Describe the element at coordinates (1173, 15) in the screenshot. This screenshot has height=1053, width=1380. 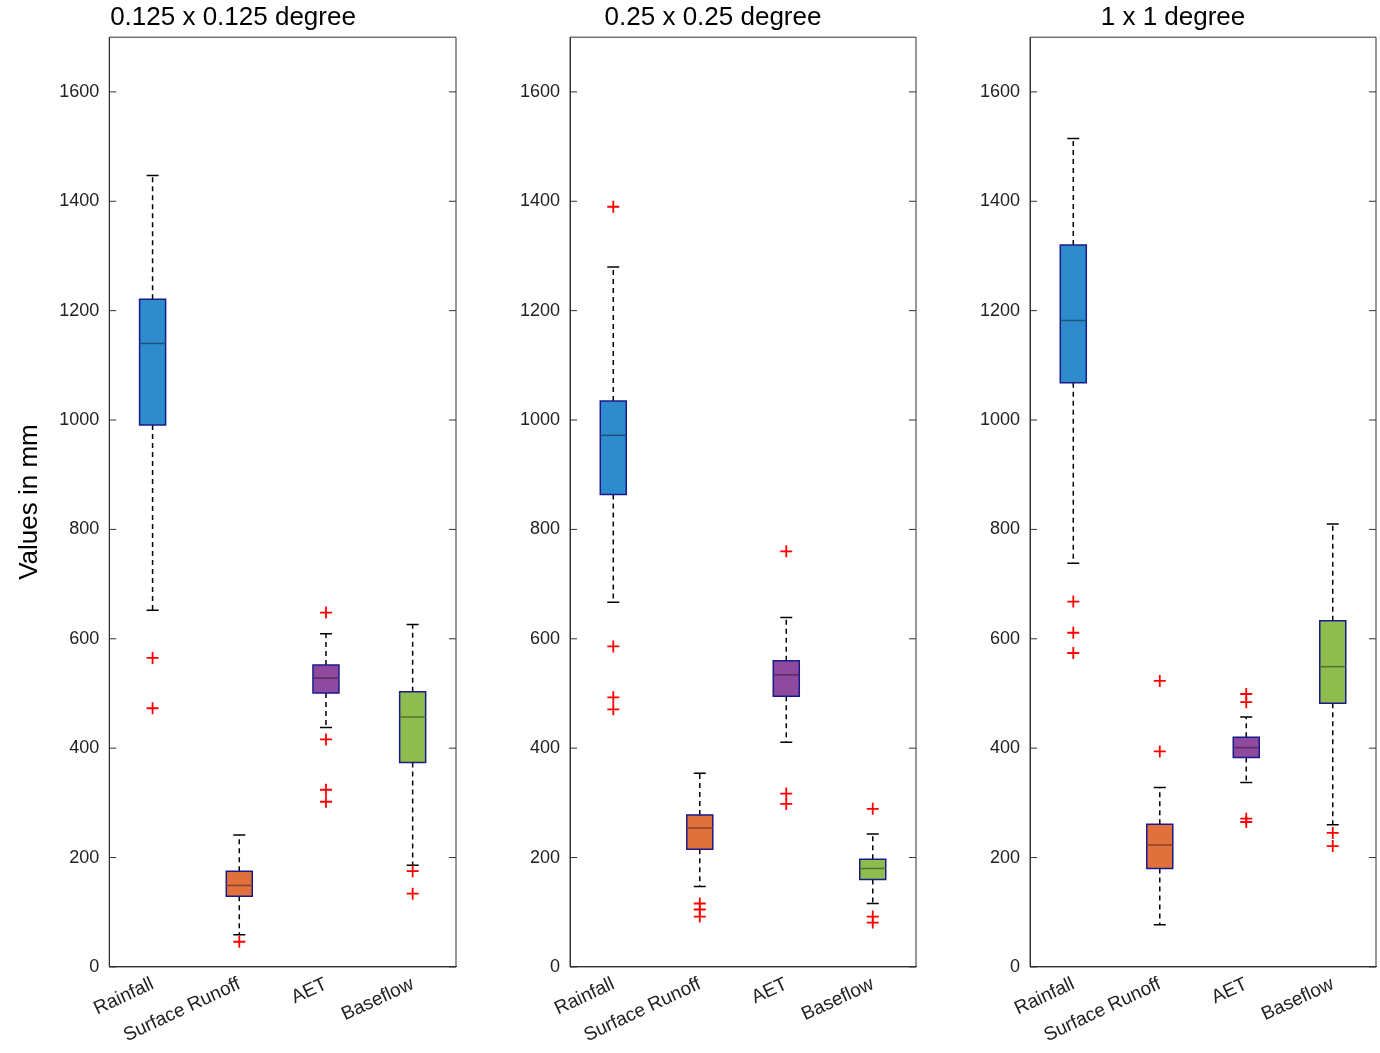
I see `chart-title: 1 x 1 degree` at that location.